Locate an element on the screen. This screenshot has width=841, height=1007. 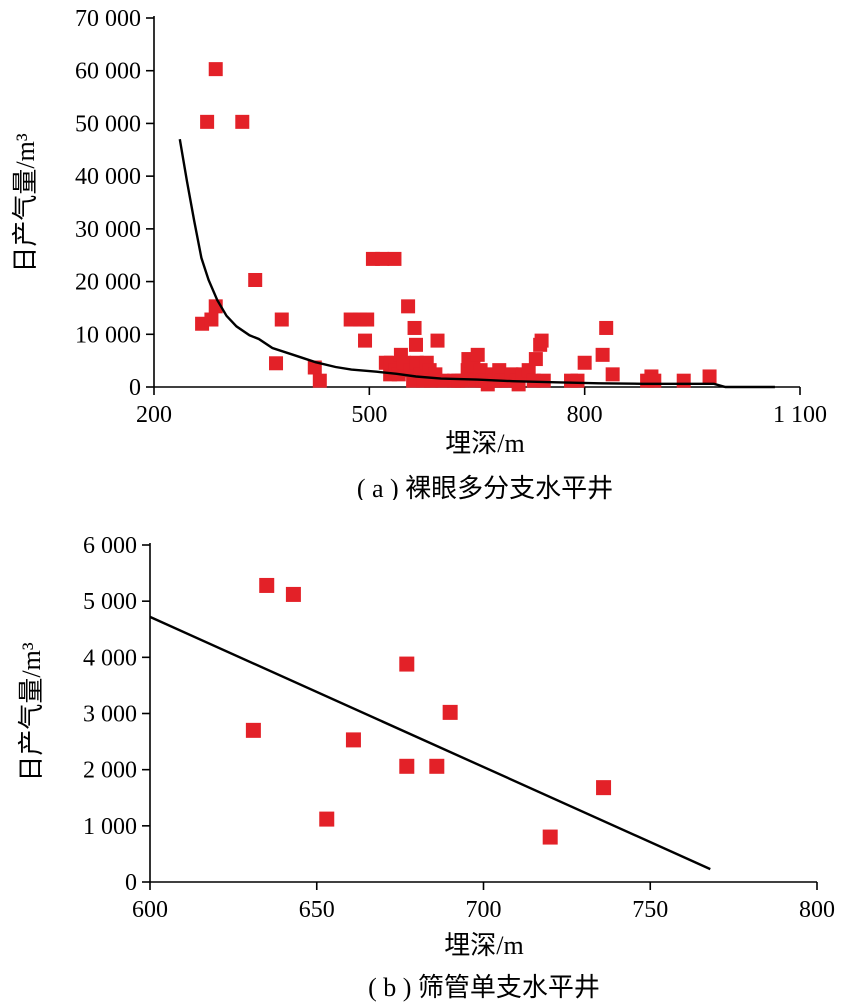
chart-b-y-axis-title: 日产气量/m³ is located at coordinates (31, 711).